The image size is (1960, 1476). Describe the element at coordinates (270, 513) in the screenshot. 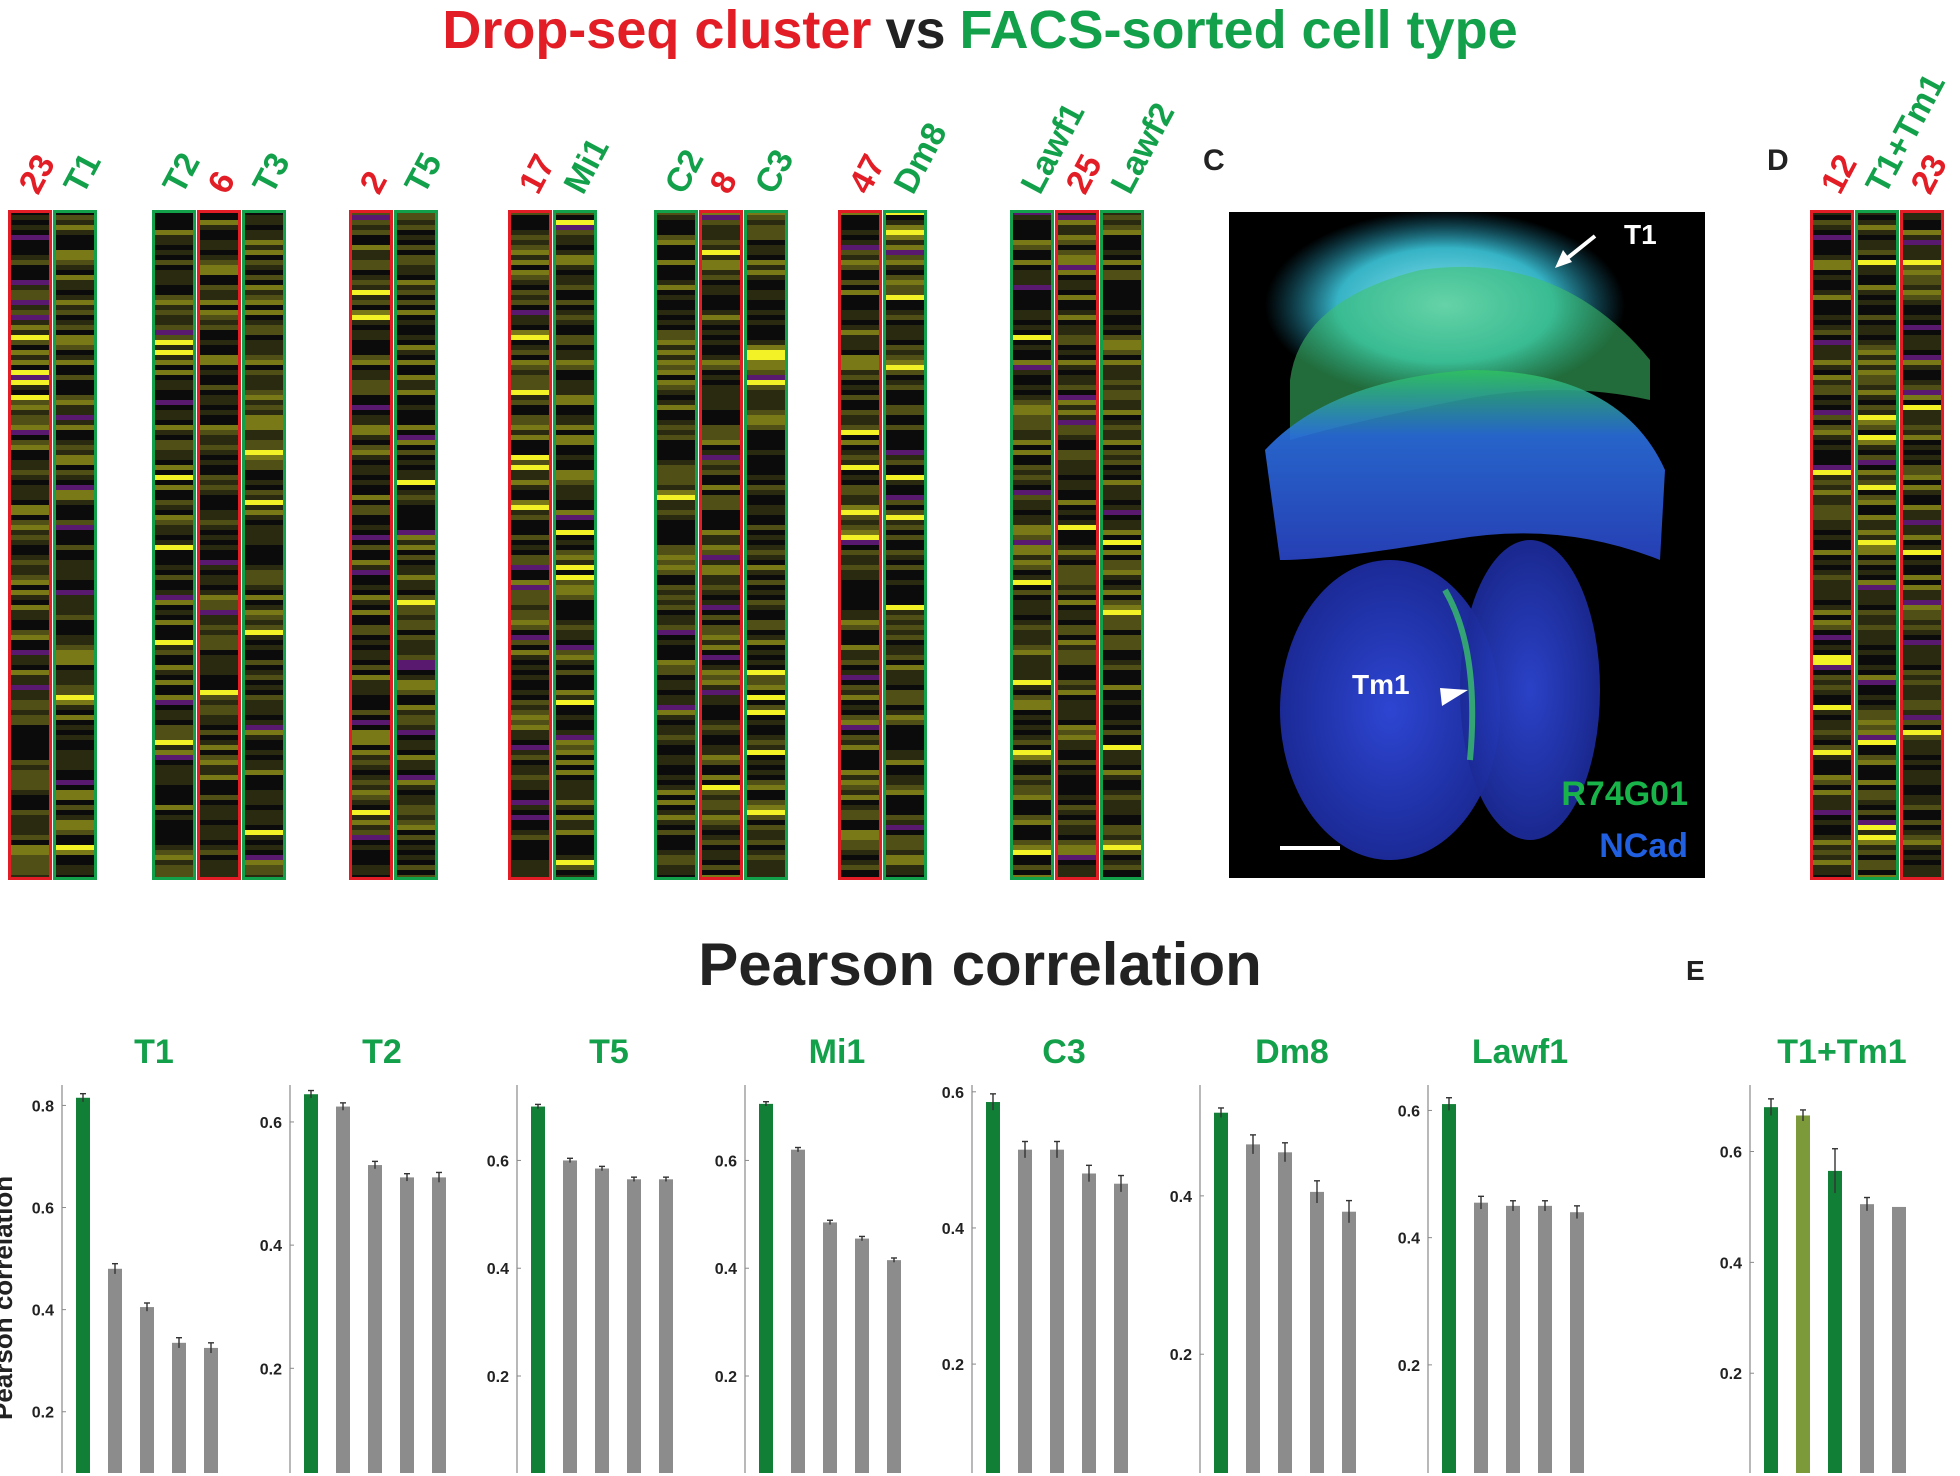

I see `heatmap-column: T3` at that location.